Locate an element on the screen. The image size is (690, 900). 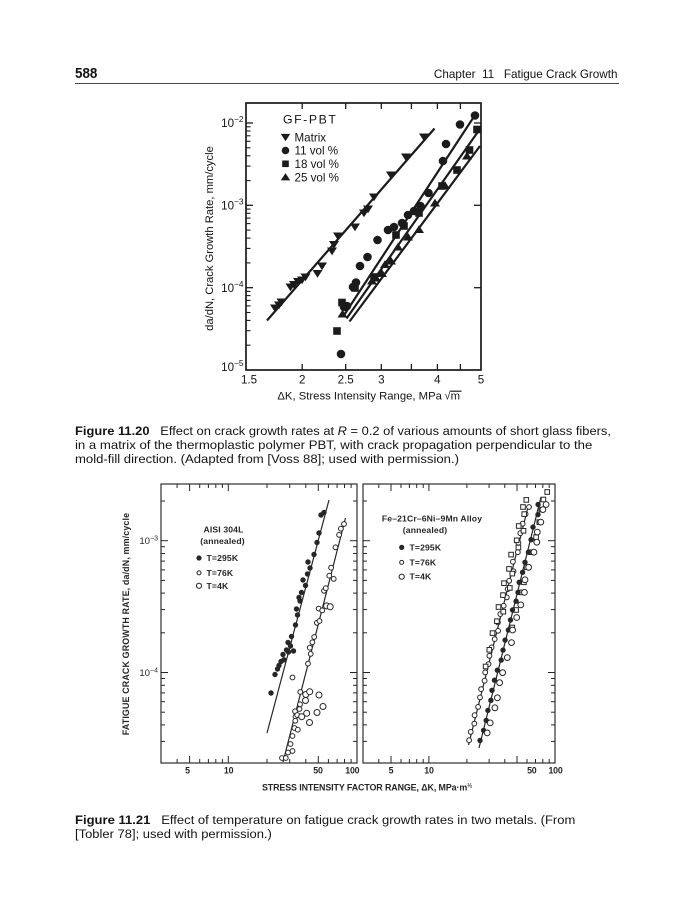
svg-text: 10⁻² is located at coordinates (232, 122).